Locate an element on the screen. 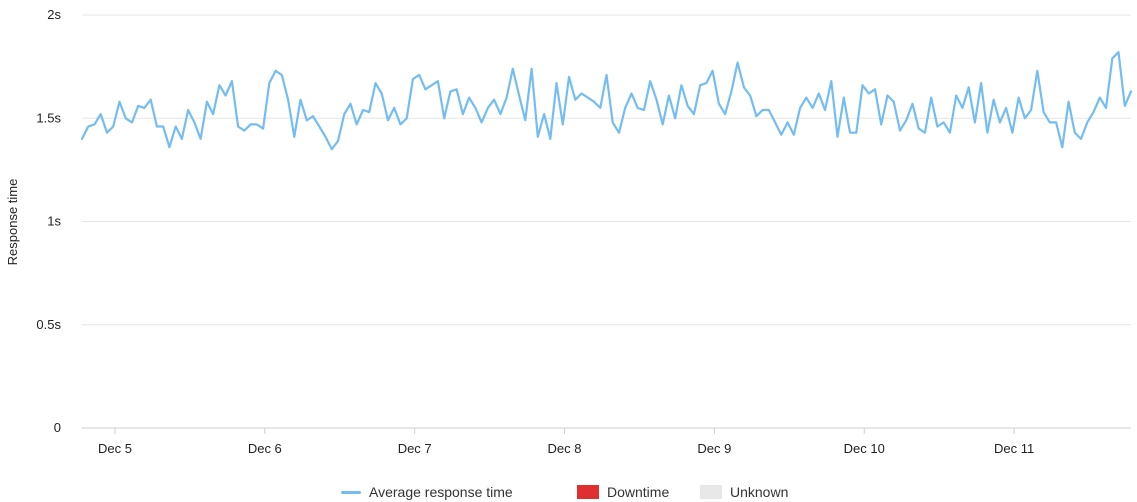 The width and height of the screenshot is (1137, 502). legend-label: Downtime is located at coordinates (638, 492).